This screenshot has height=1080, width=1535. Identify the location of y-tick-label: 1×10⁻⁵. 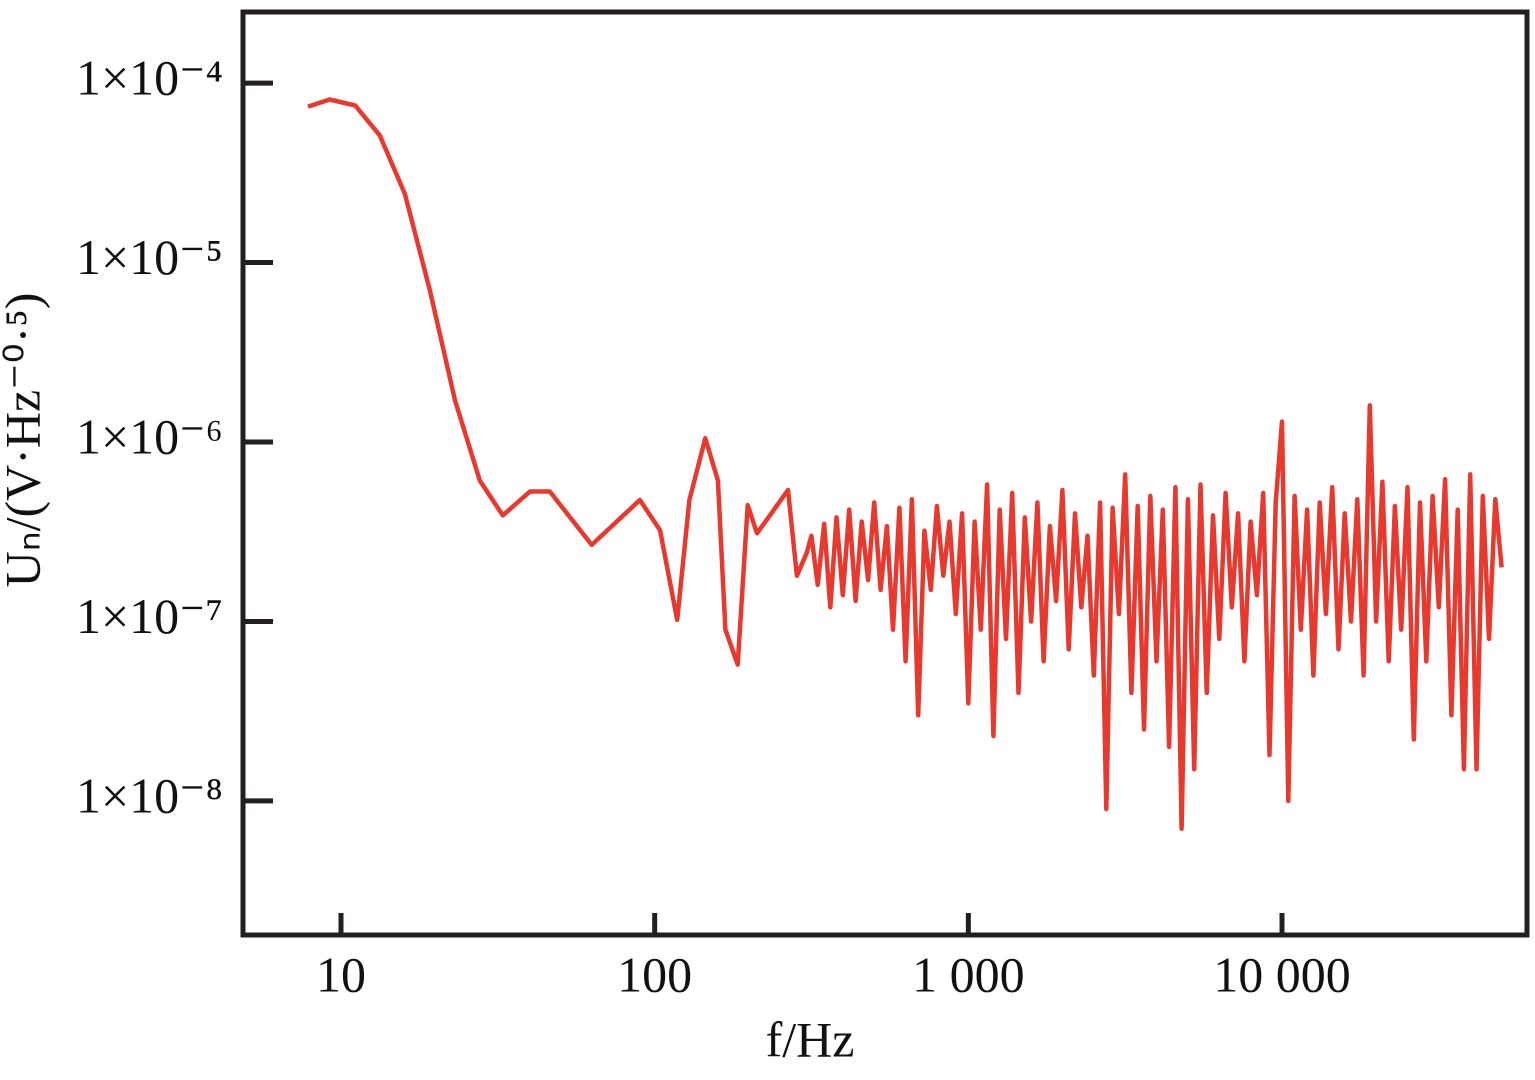
(149, 257).